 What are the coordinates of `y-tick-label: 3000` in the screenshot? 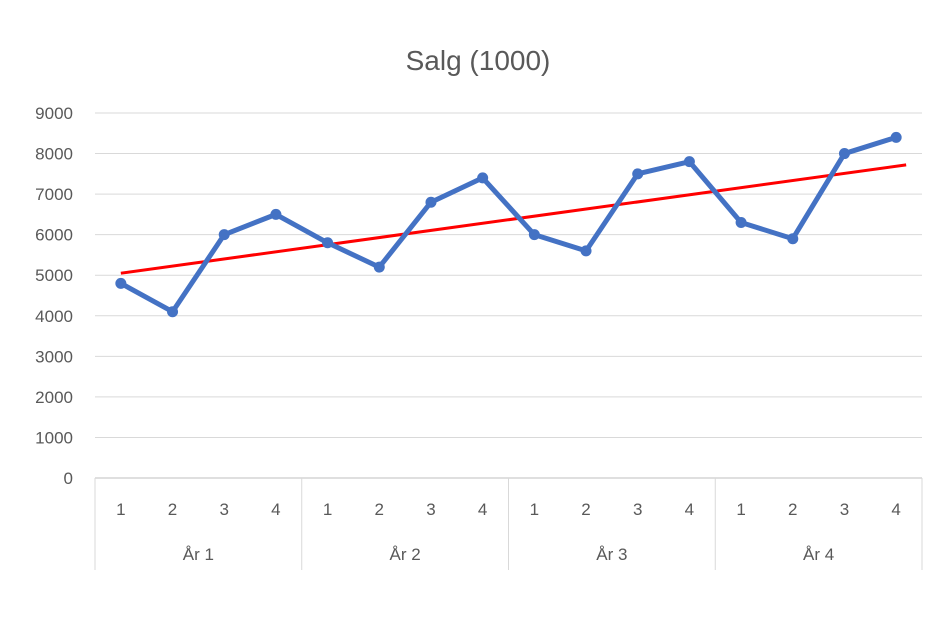 It's located at (54, 356).